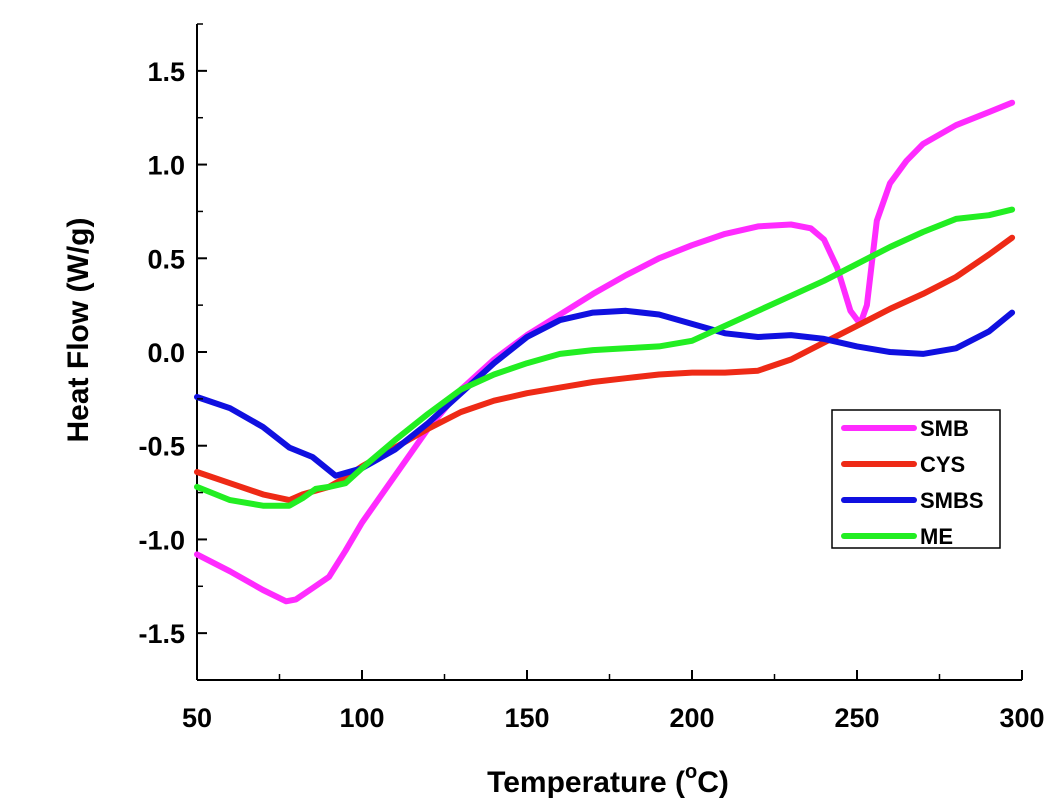  Describe the element at coordinates (166, 259) in the screenshot. I see `y-tick-label: 0.5` at that location.